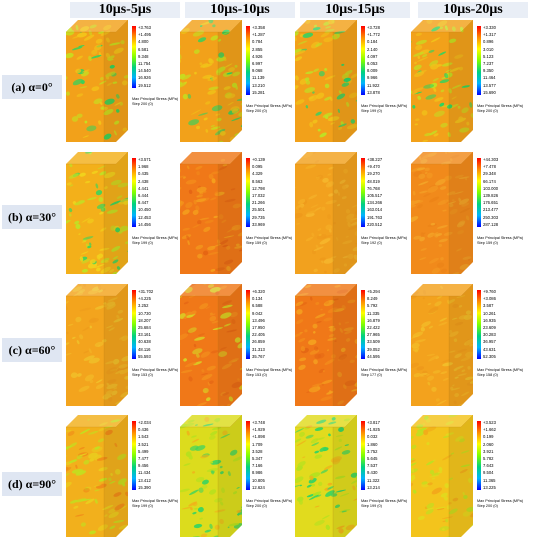  What do you see at coordinates (155, 504) in the screenshot?
I see `legend-caption: Max Principal Stress (MPa) Step 199 (0)` at bounding box center [155, 504].